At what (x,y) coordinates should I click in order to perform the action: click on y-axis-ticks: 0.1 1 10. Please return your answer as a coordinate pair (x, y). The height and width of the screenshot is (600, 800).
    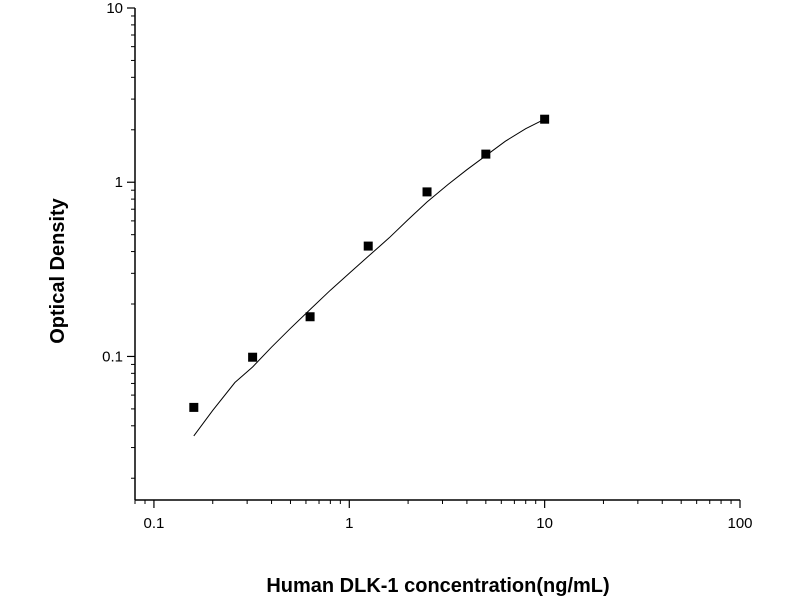
    Looking at the image, I should click on (118, 239).